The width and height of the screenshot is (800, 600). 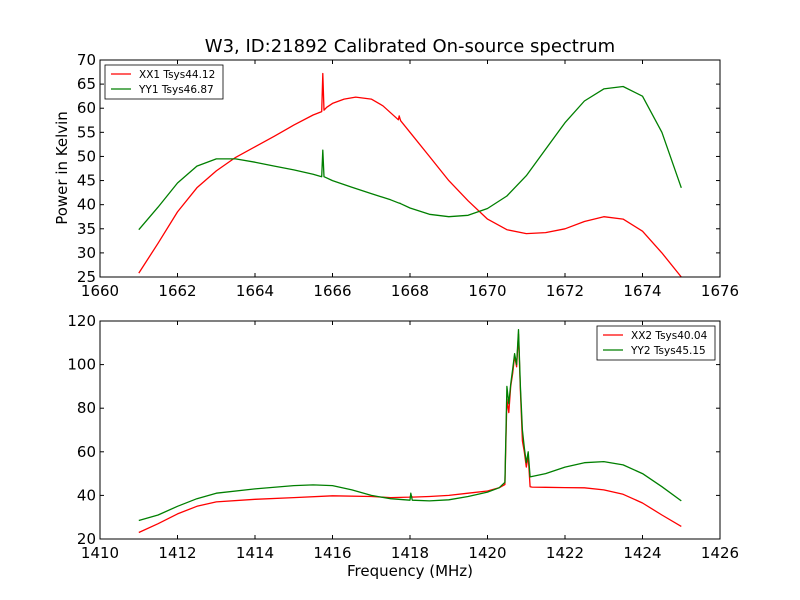 I want to click on bottom-legend-label-1: XX2 Tsys40.04, so click(x=669, y=336).